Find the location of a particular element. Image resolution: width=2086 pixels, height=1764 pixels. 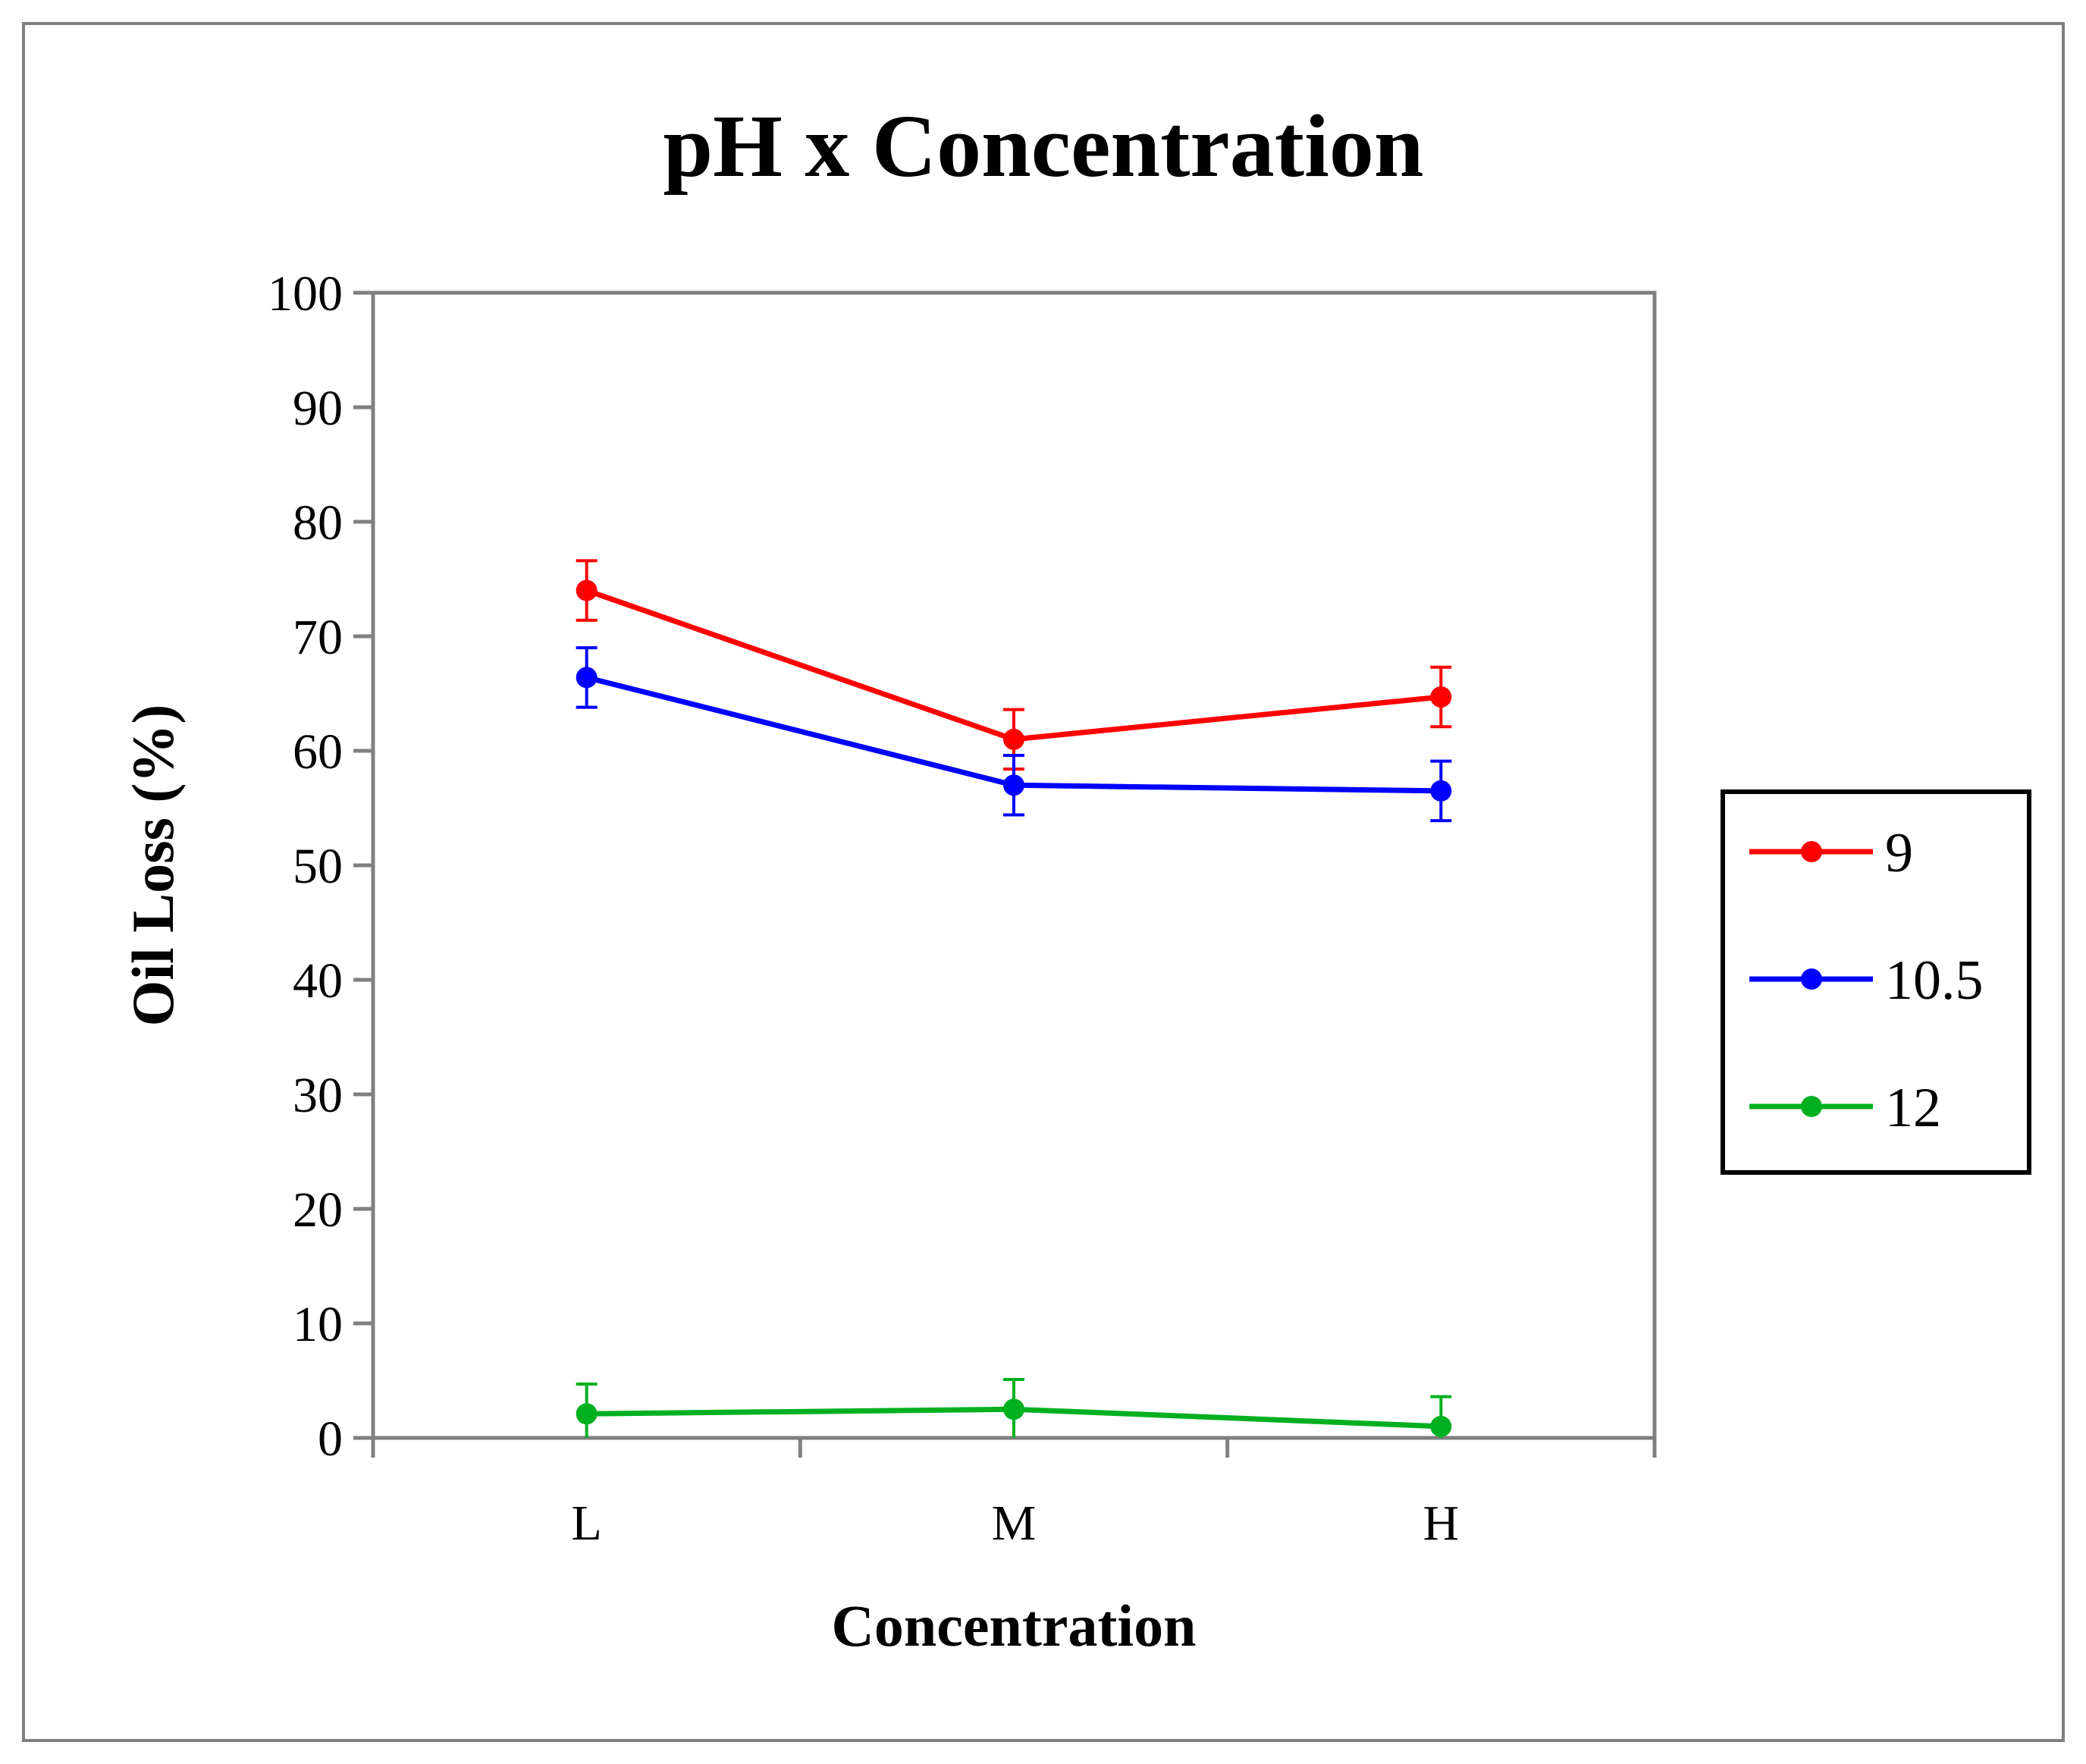

x-tick-label: H is located at coordinates (1441, 1523).